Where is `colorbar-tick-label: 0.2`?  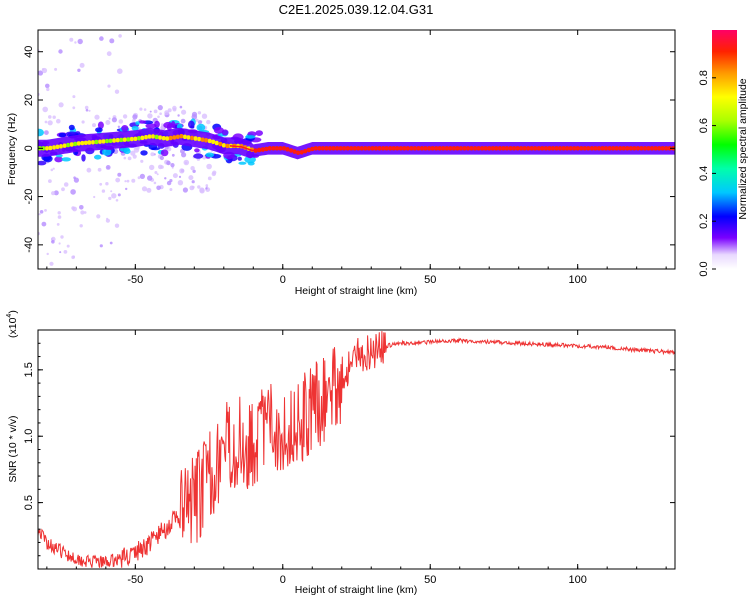
colorbar-tick-label: 0.2 is located at coordinates (704, 221).